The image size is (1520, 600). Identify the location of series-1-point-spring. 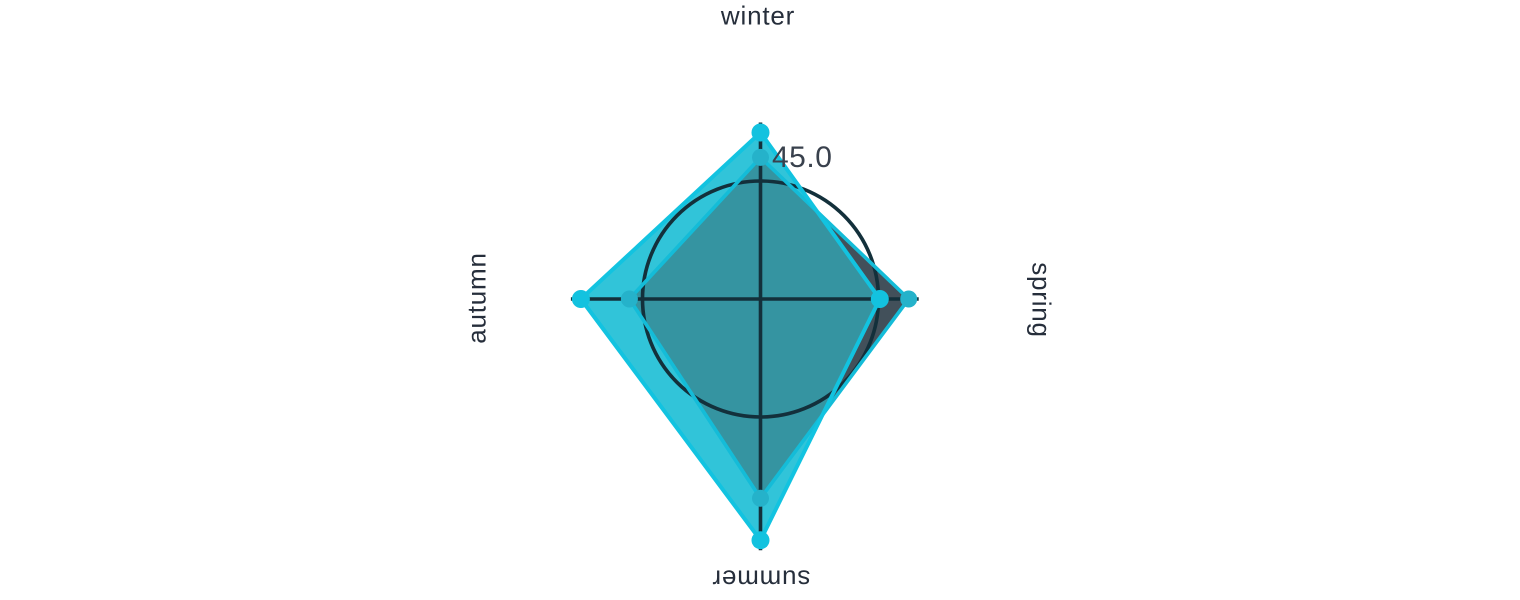
(879, 299).